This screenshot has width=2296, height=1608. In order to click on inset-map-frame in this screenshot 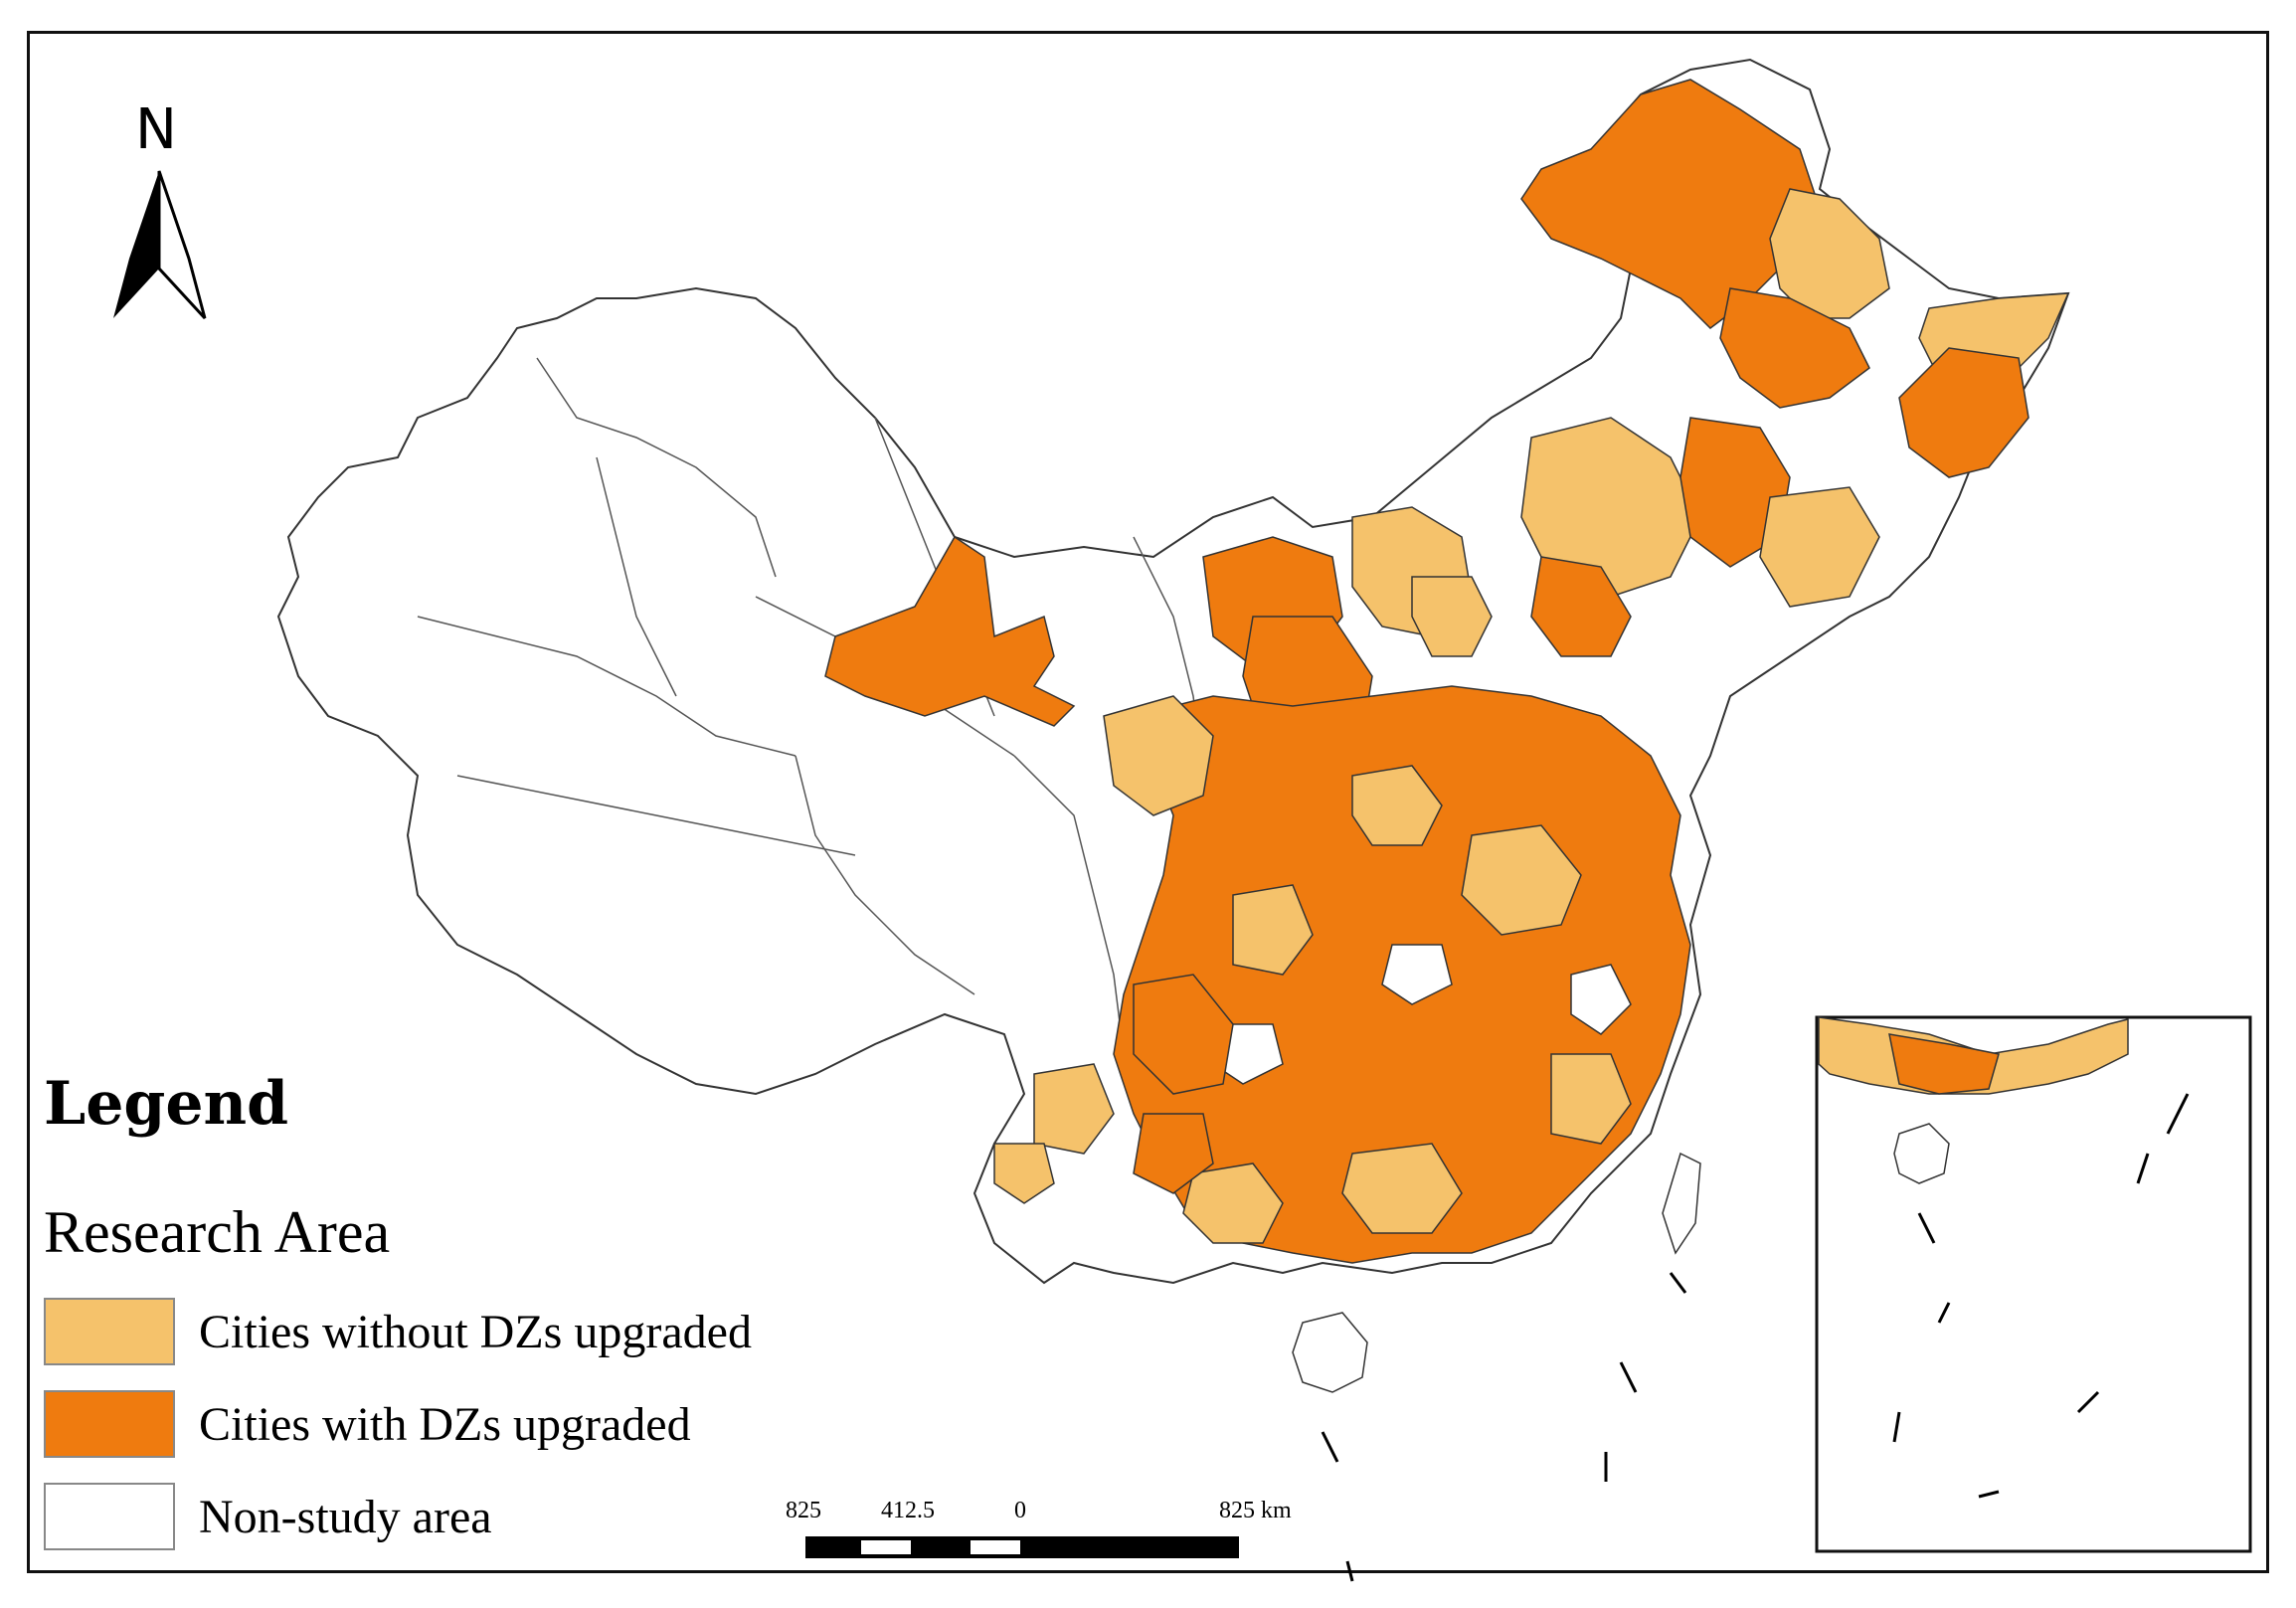, I will do `click(2033, 1284)`.